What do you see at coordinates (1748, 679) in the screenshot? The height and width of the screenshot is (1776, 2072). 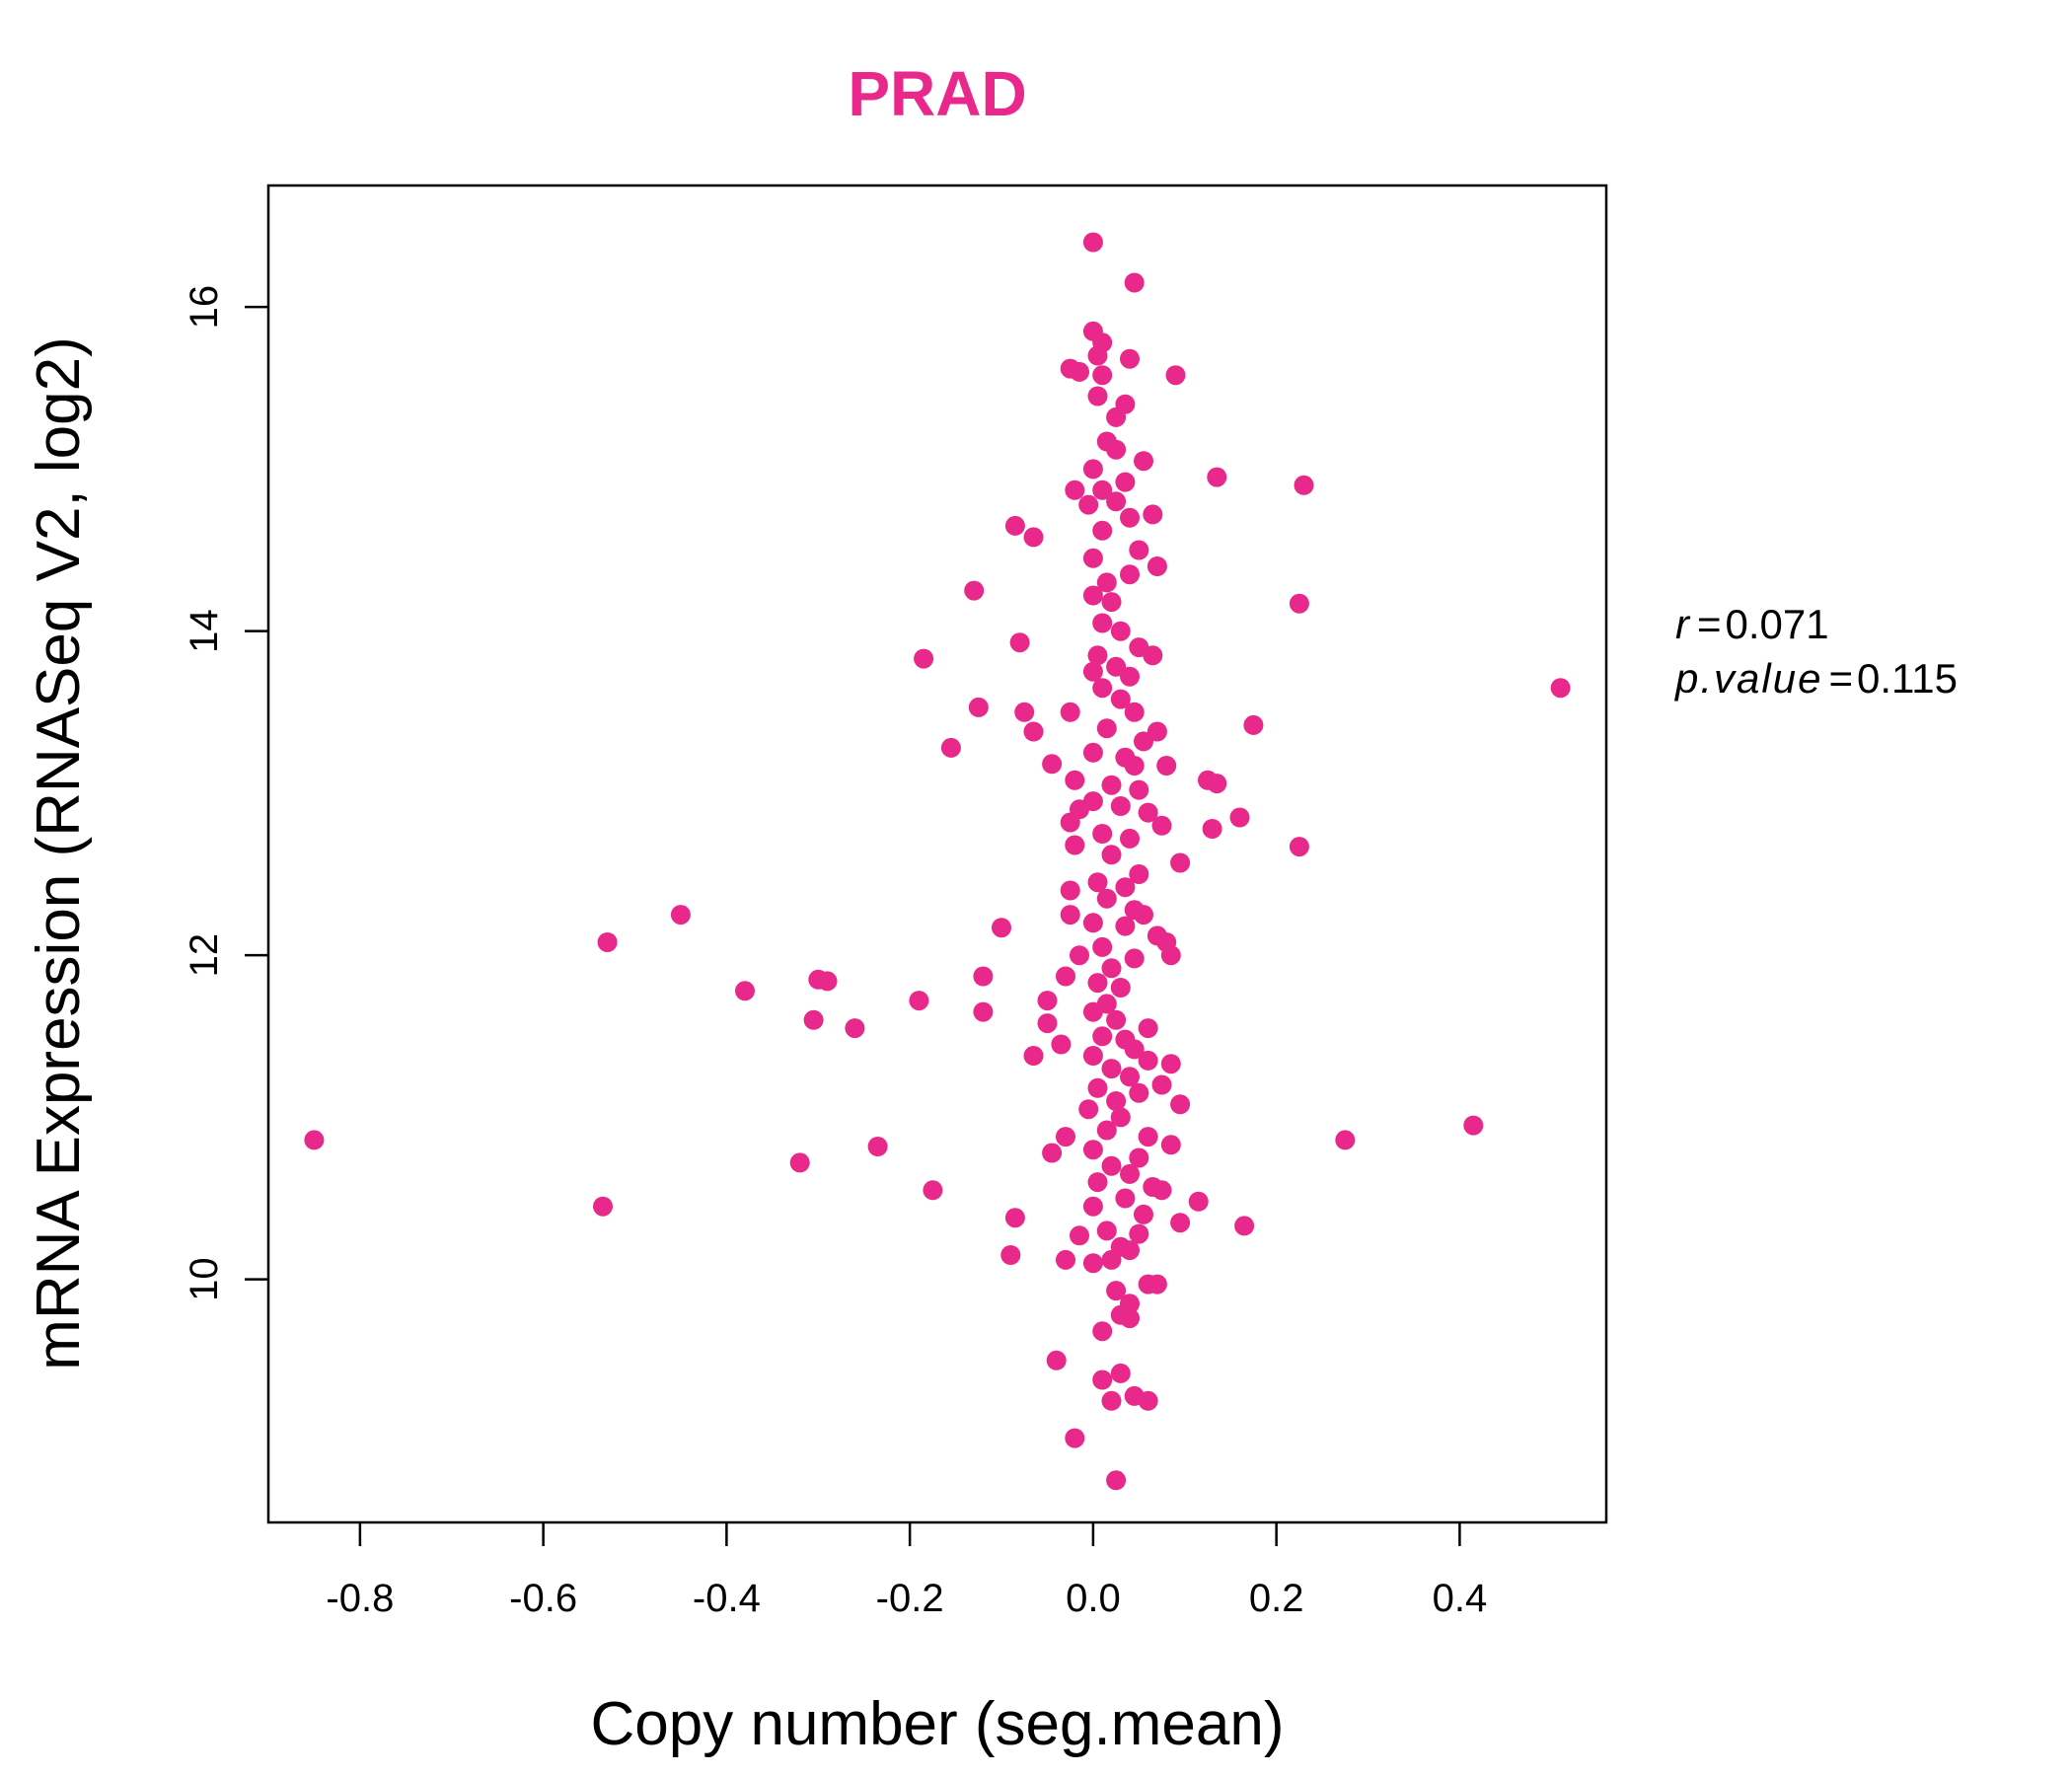 I see `p-label: p.value` at bounding box center [1748, 679].